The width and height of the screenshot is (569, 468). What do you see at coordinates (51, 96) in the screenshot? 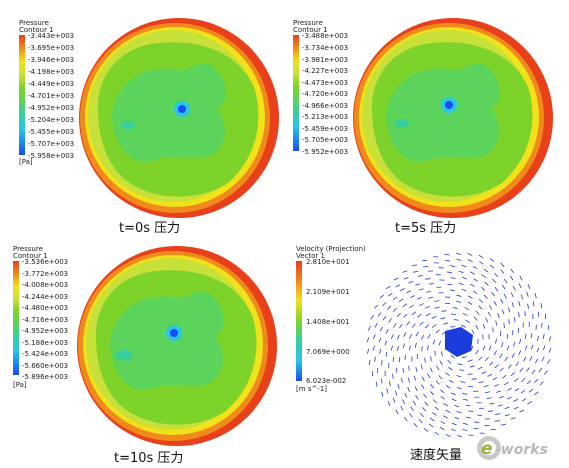
I see `legend-tick: -4.701e+003` at bounding box center [51, 96].